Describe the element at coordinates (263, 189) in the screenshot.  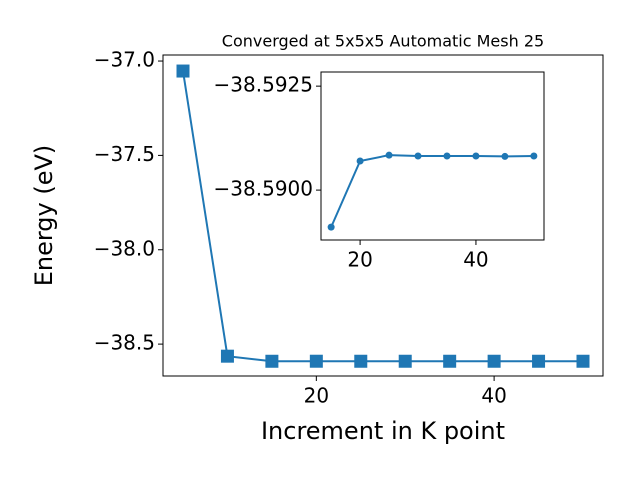
I see `y-tick-label: −38.5900` at that location.